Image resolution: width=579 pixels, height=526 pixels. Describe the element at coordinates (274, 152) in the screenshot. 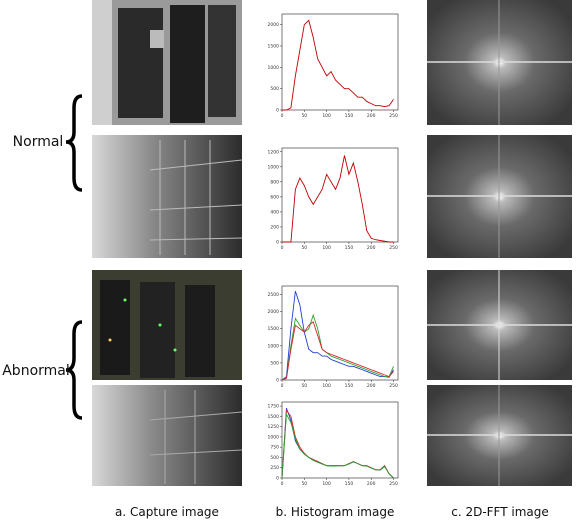

I see `y-tick-label: 1200` at that location.